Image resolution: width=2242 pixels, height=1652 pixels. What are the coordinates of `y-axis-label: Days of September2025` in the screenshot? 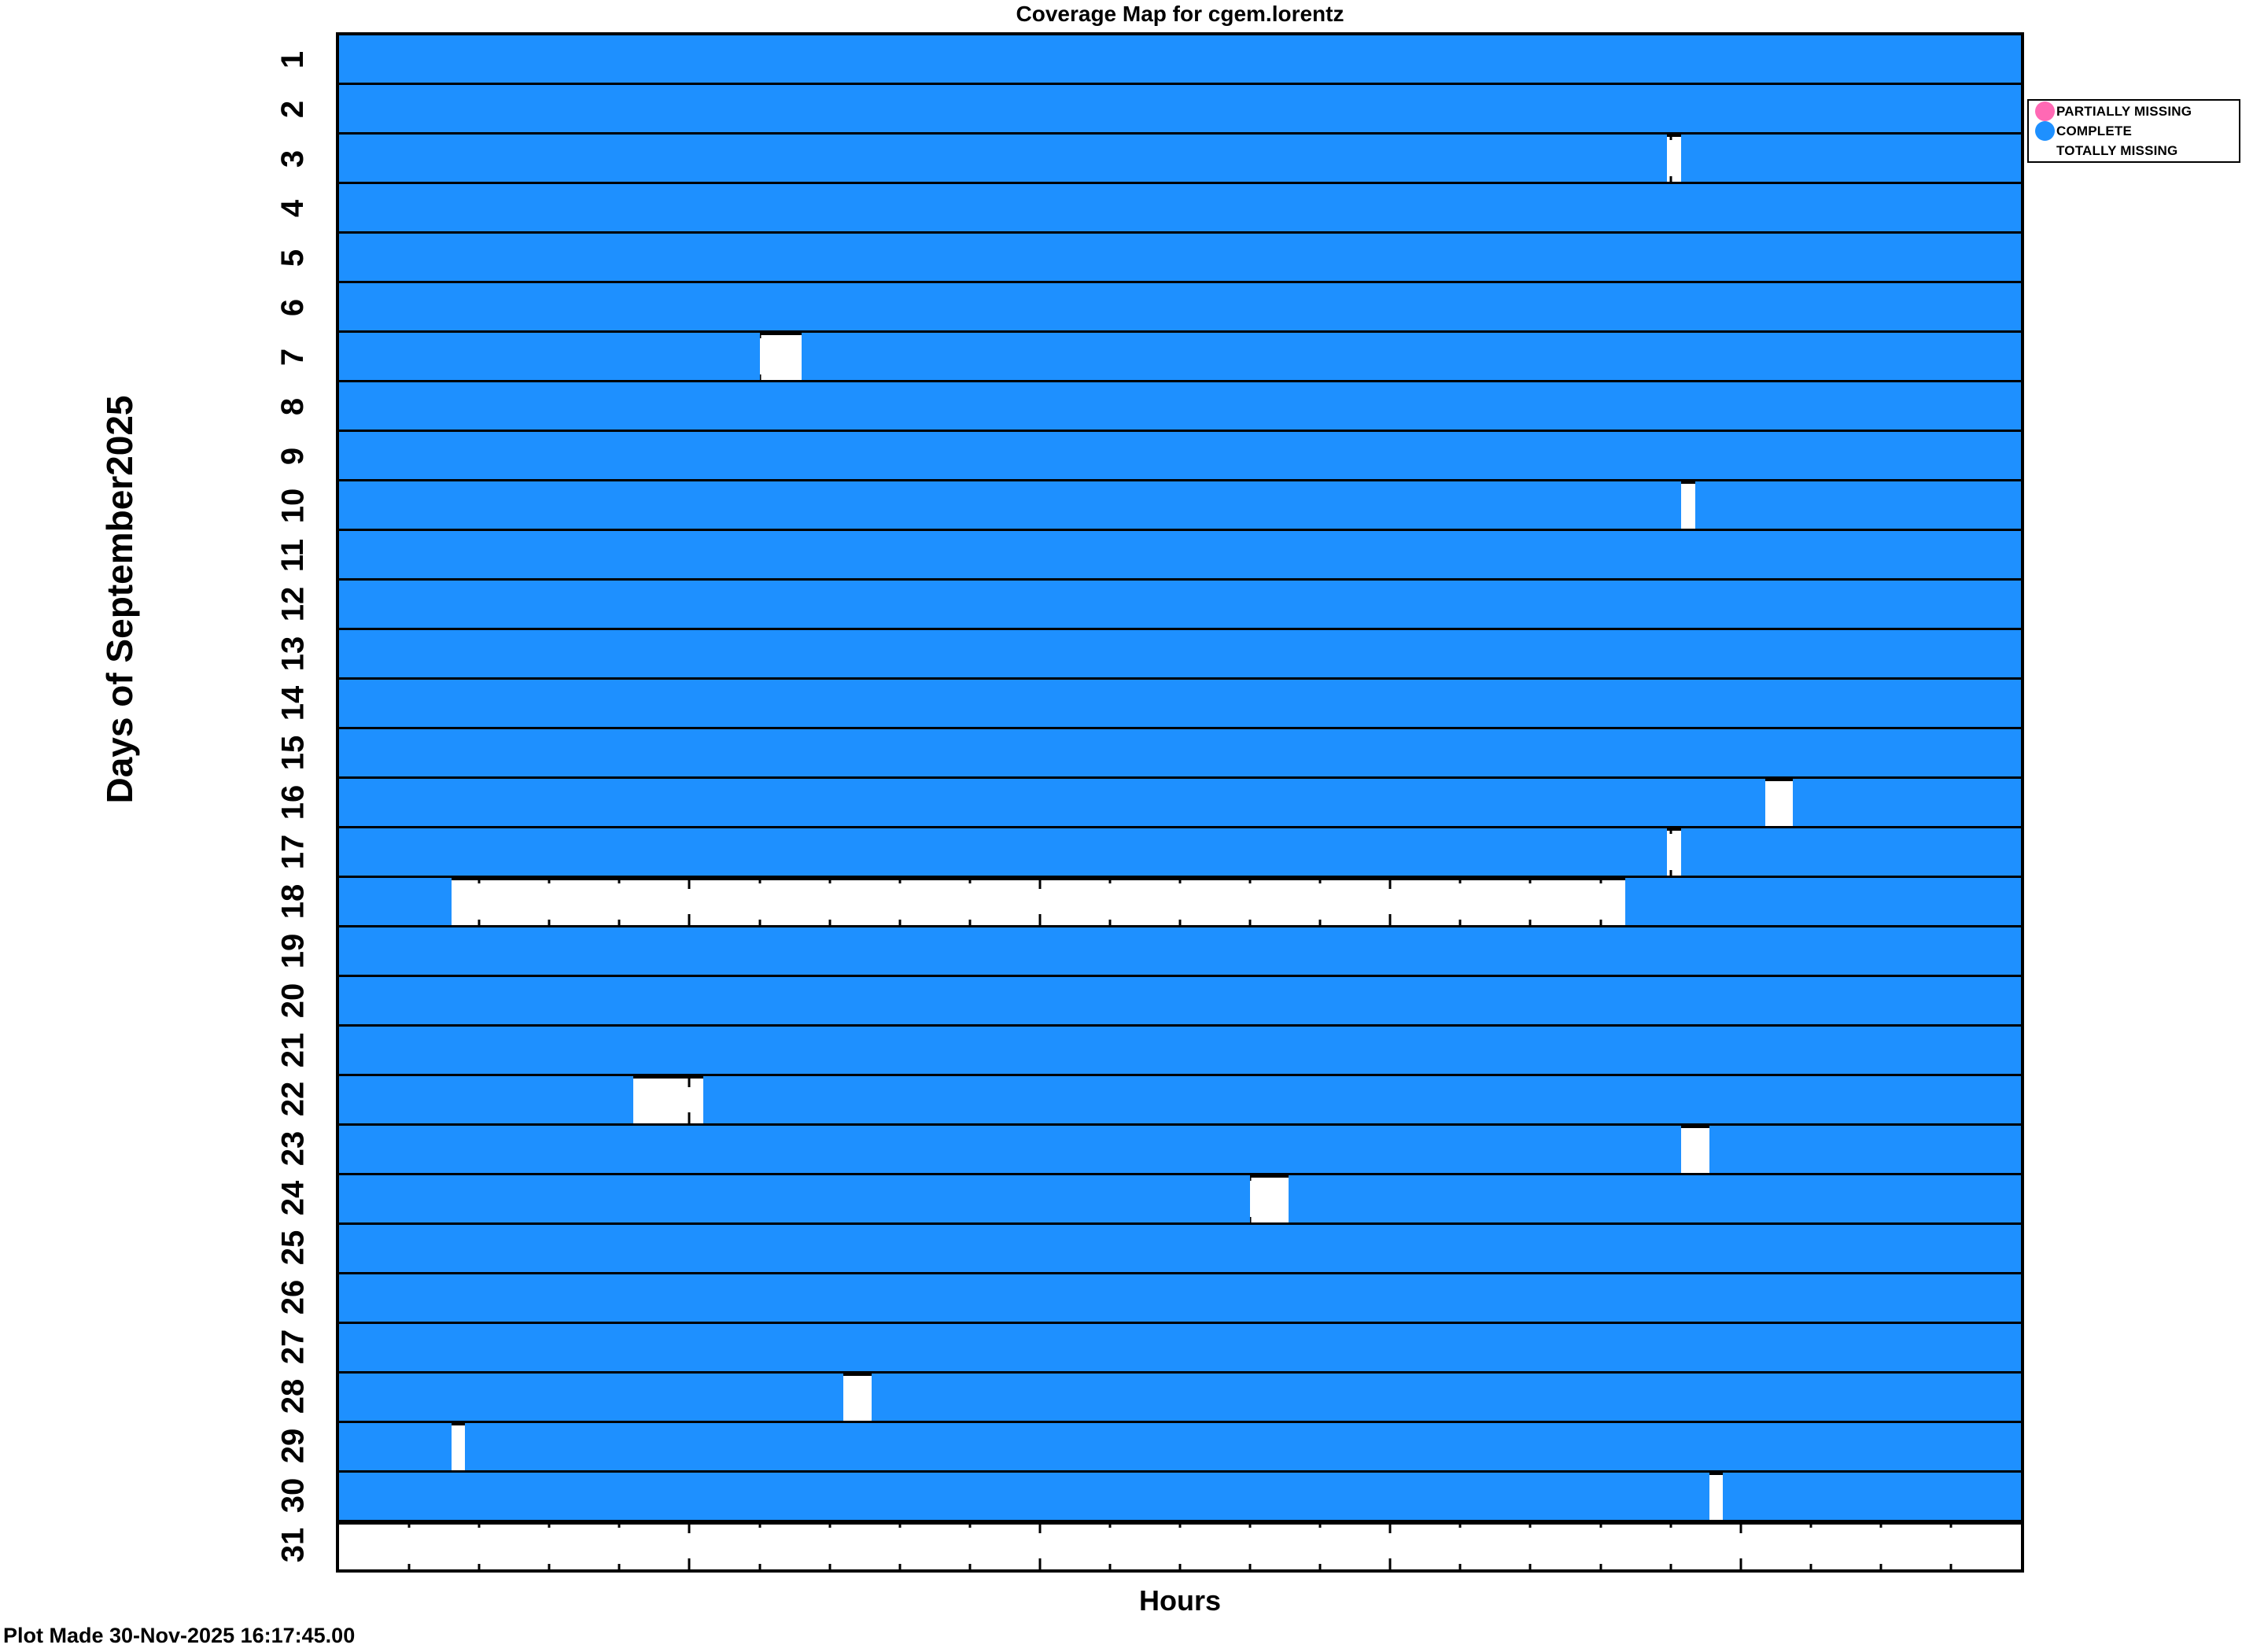 It's located at (119, 599).